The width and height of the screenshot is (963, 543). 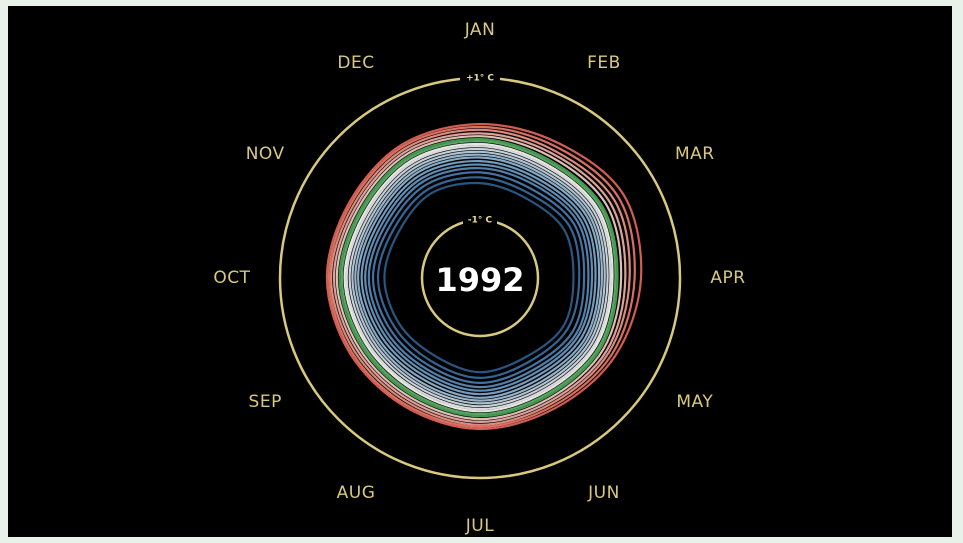 What do you see at coordinates (480, 30) in the screenshot?
I see `month-label-jan: JAN` at bounding box center [480, 30].